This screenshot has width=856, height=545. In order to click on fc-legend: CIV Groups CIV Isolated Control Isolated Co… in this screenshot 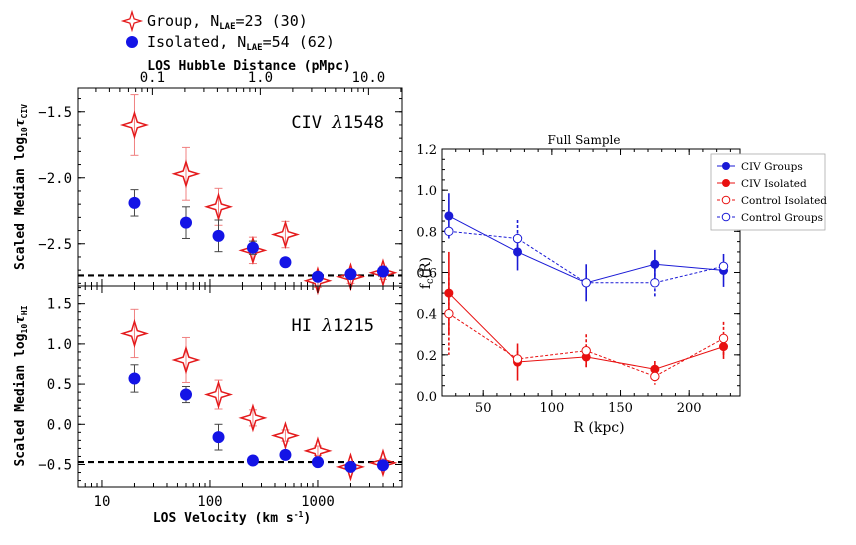, I will do `click(768, 192)`.